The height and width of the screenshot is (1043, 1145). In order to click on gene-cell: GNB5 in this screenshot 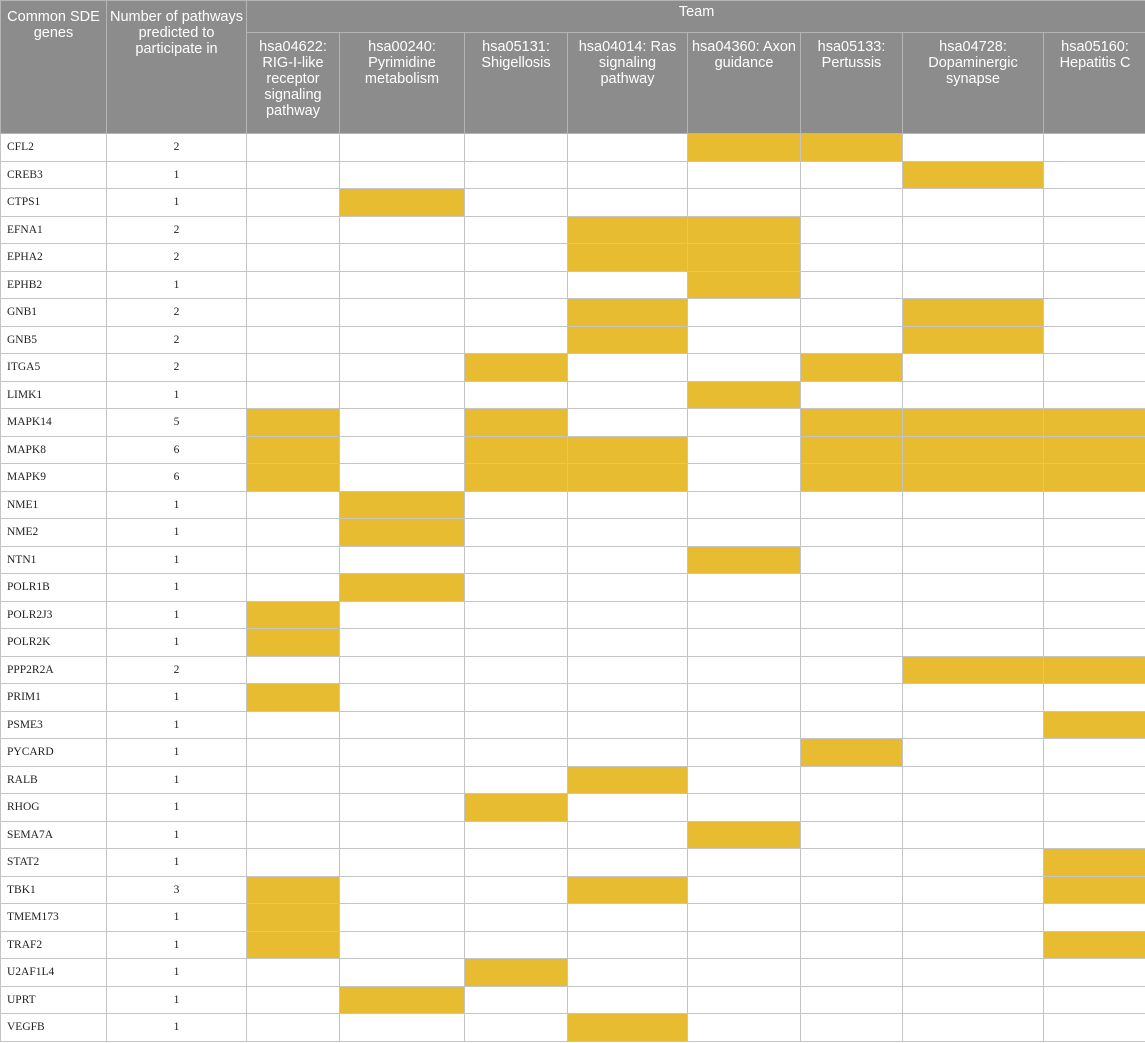, I will do `click(53, 339)`.